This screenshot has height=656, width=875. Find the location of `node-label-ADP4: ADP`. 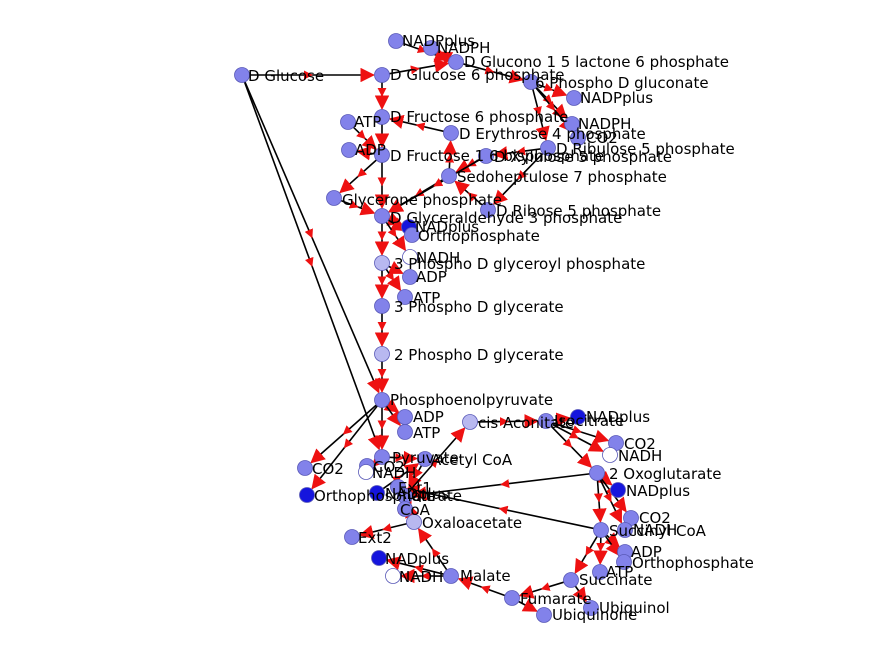

node-label-ADP4: ADP is located at coordinates (646, 552).